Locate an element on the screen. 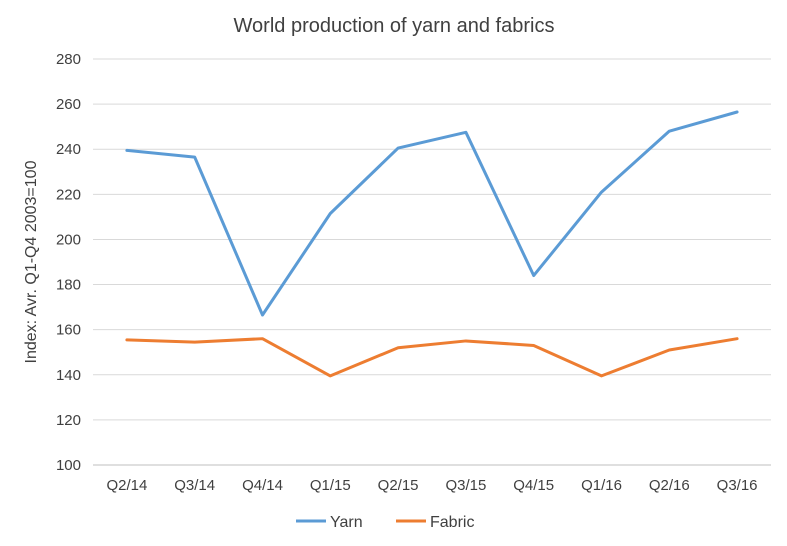 This screenshot has height=546, width=787. legend: Yarn Fabric is located at coordinates (385, 522).